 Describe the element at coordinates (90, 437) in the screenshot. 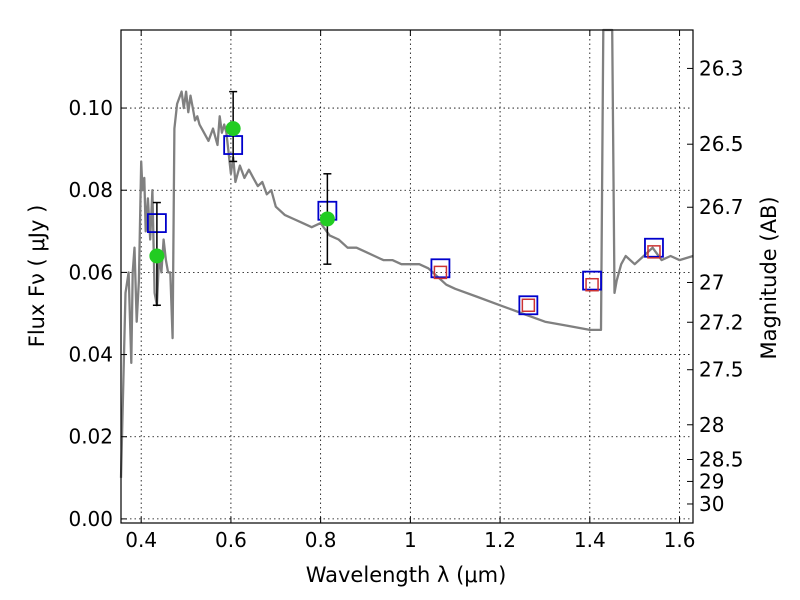

I see `y-tick-label: 0.02` at that location.